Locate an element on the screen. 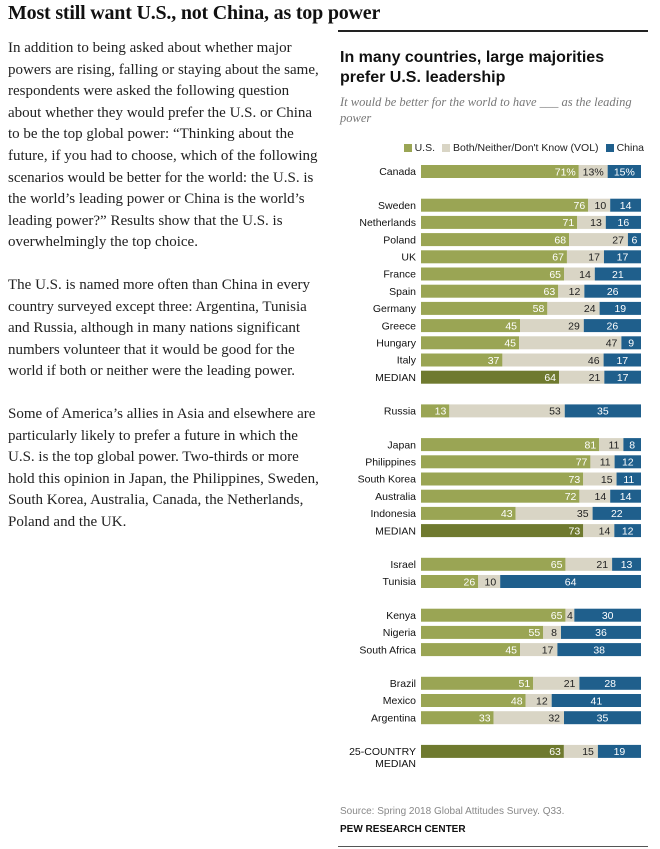 The height and width of the screenshot is (849, 660). bar-value-label: 19 is located at coordinates (620, 309).